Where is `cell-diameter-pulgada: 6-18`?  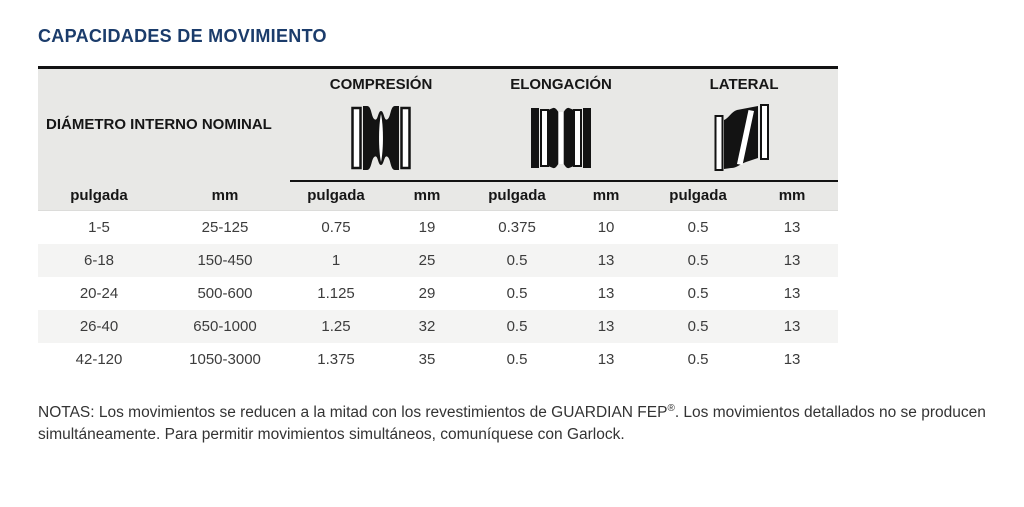
cell-diameter-pulgada: 6-18 is located at coordinates (99, 260).